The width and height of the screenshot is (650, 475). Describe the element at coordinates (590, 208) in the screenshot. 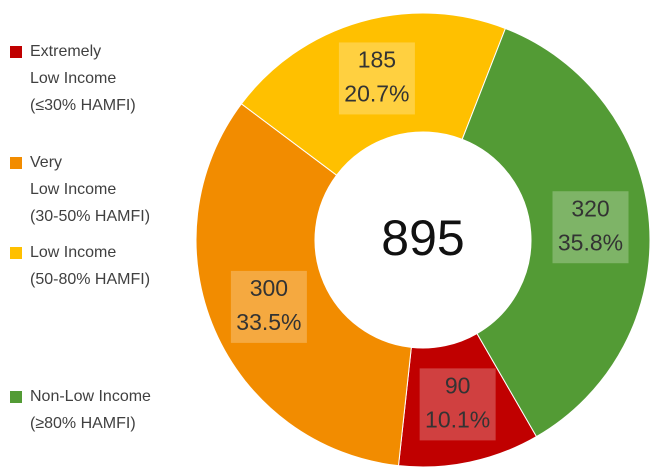

I see `slice-value-label: 320` at that location.